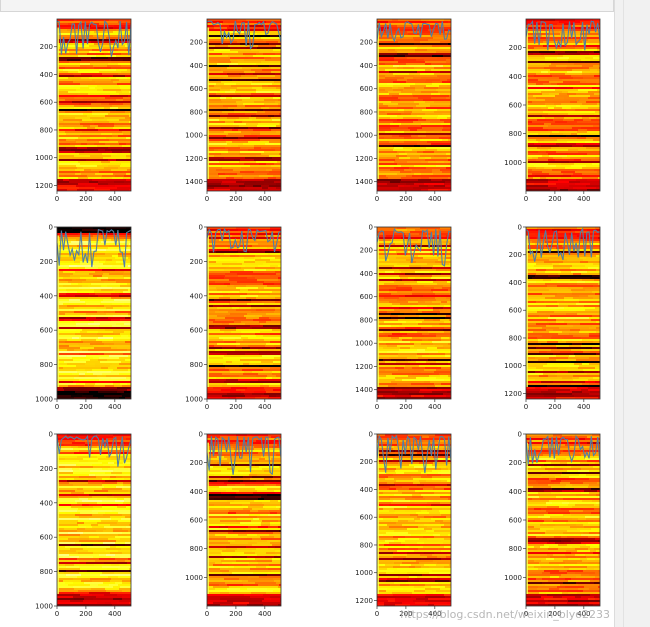 Image resolution: width=650 pixels, height=627 pixels. Describe the element at coordinates (83, 110) in the screenshot. I see `subplot-panel: 200 400 600 800 1000 1200 0 200 400` at that location.